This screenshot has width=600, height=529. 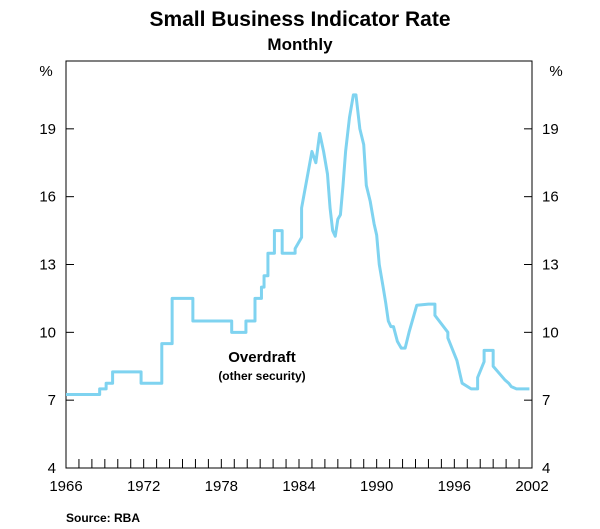 I want to click on y-tick-label-left: 19, so click(x=47, y=129).